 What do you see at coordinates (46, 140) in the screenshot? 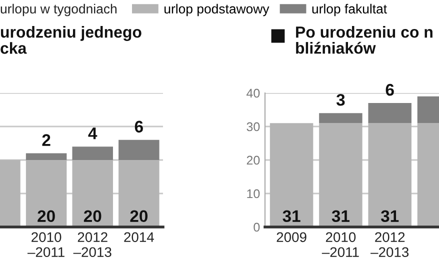
I see `data-label: 2` at bounding box center [46, 140].